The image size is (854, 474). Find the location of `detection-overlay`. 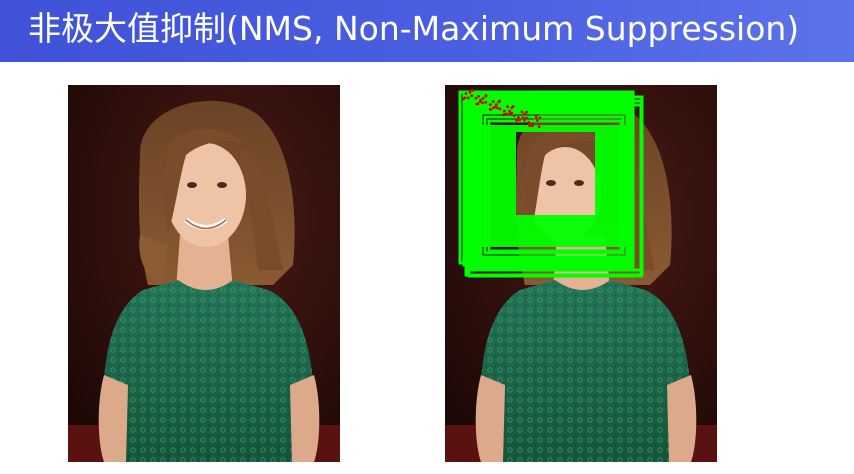

detection-overlay is located at coordinates (551, 183).